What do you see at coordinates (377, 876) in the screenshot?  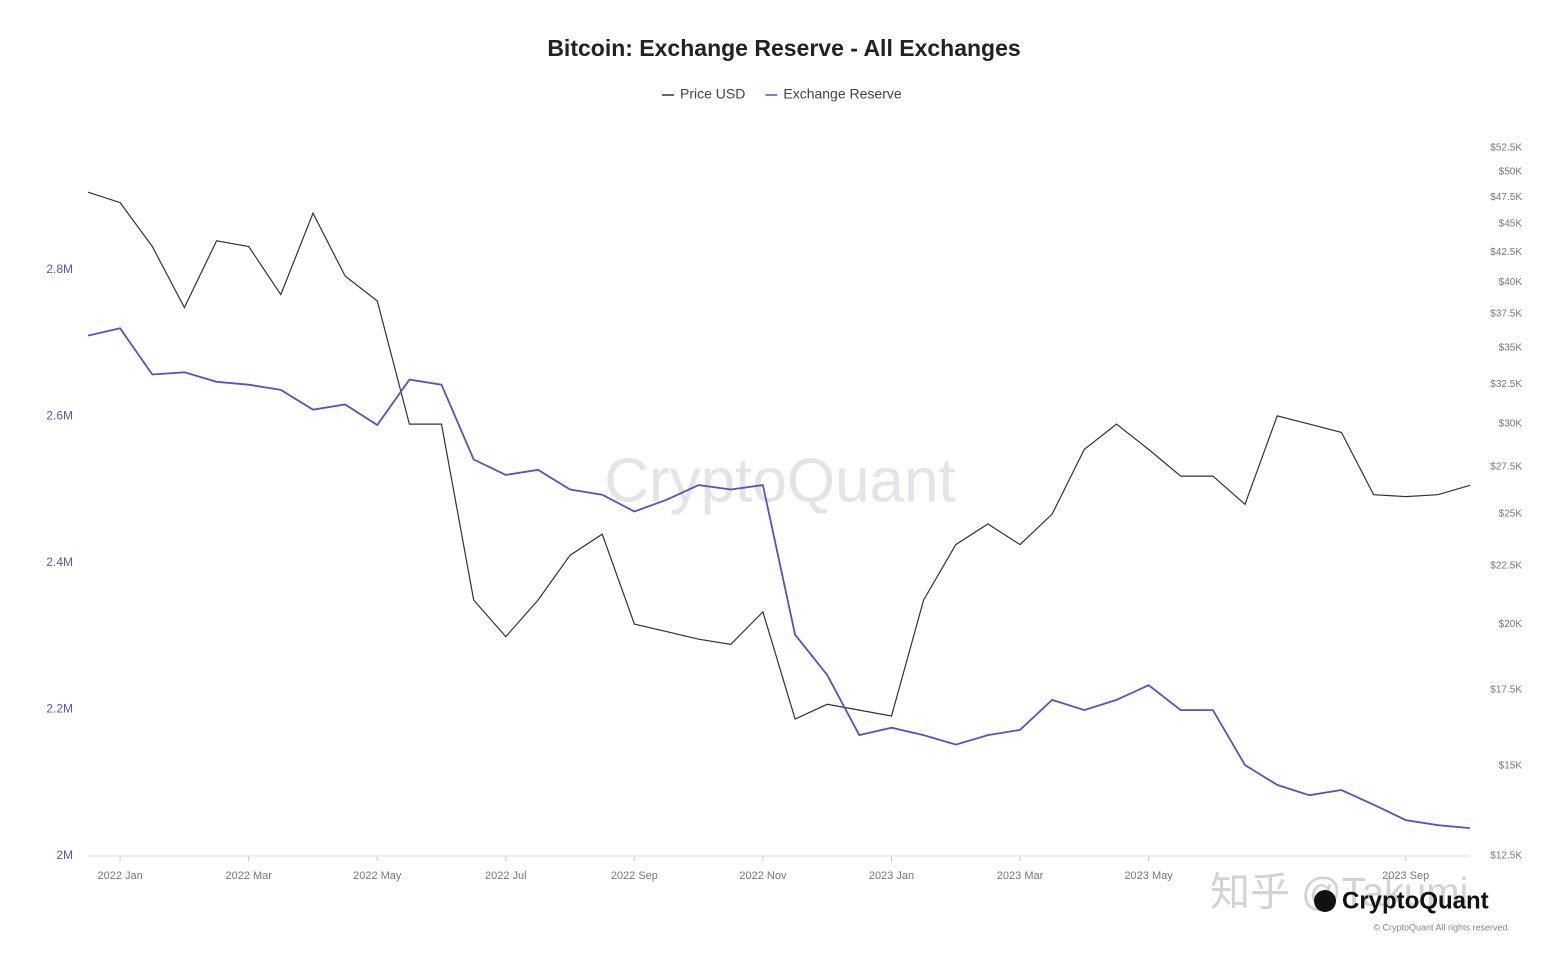 I see `x-tick-label: 2022 May` at bounding box center [377, 876].